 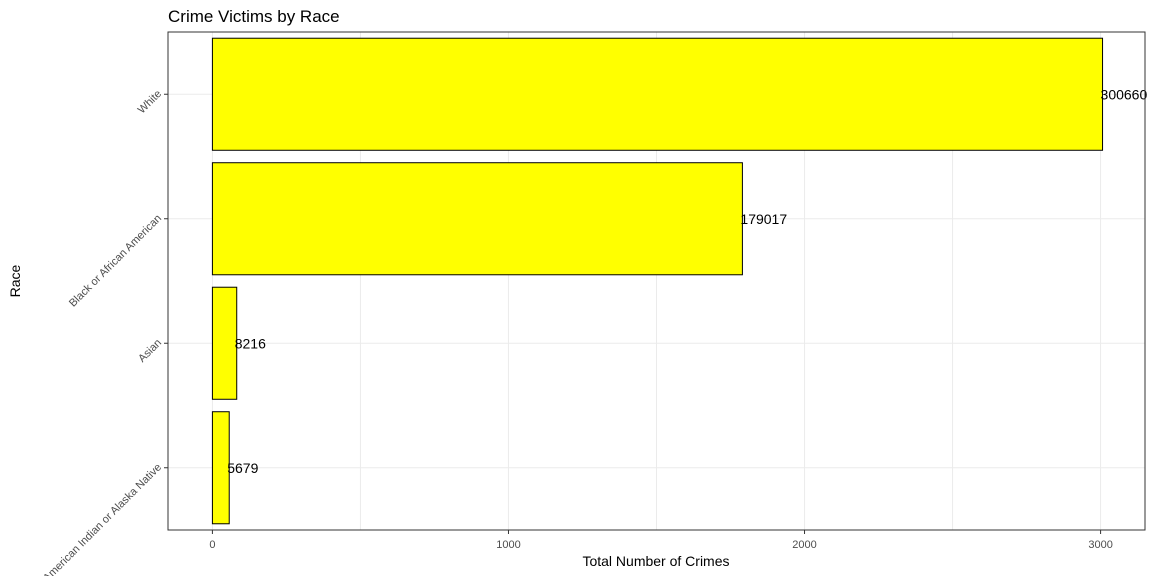 What do you see at coordinates (242, 468) in the screenshot?
I see `bar-value-label: 5679` at bounding box center [242, 468].